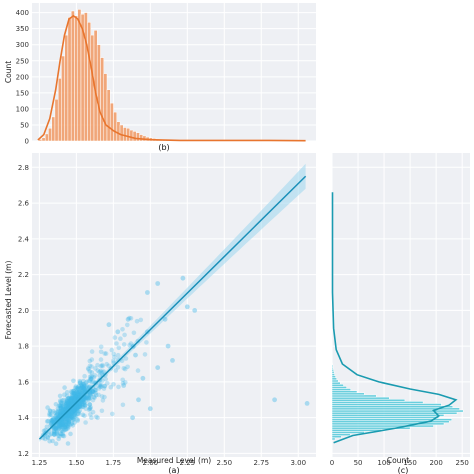 The width and height of the screenshot is (474, 474). What do you see at coordinates (397, 401) in the screenshot?
I see `panel-c-bars` at bounding box center [397, 401].